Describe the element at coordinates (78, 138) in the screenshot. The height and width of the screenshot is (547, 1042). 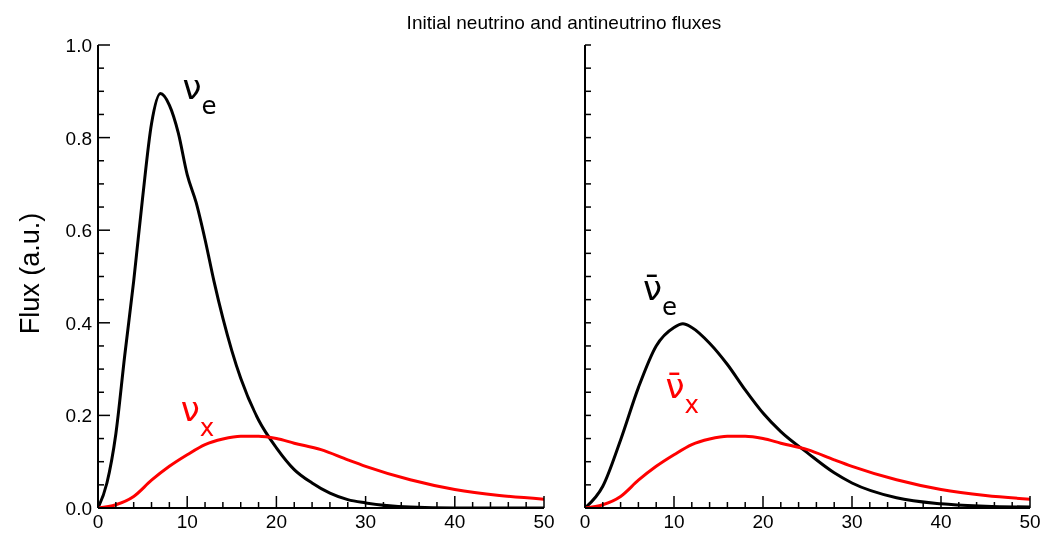
I see `y-tick-label: 0.8` at that location.